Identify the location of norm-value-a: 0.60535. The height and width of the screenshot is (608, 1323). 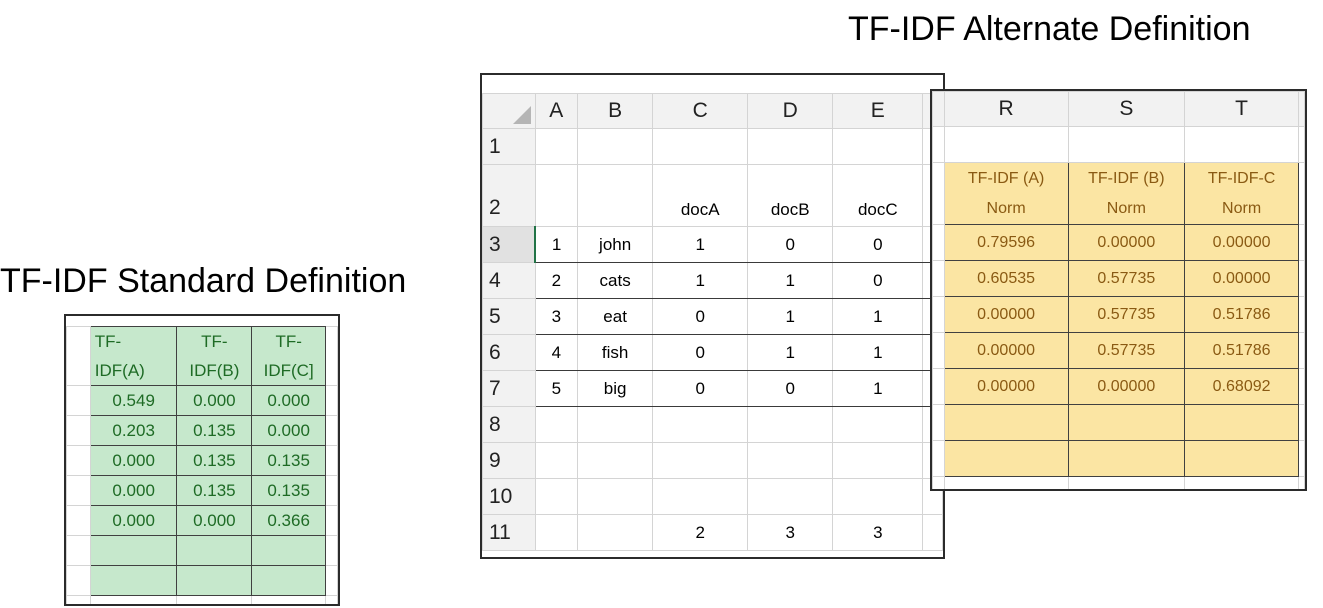
(1006, 278).